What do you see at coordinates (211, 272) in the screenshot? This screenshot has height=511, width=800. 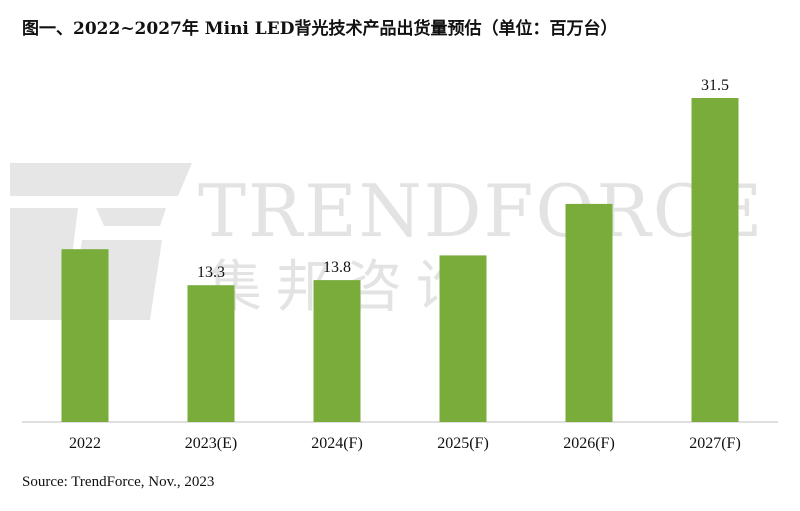 I see `data-label-2023(E): 13.3` at bounding box center [211, 272].